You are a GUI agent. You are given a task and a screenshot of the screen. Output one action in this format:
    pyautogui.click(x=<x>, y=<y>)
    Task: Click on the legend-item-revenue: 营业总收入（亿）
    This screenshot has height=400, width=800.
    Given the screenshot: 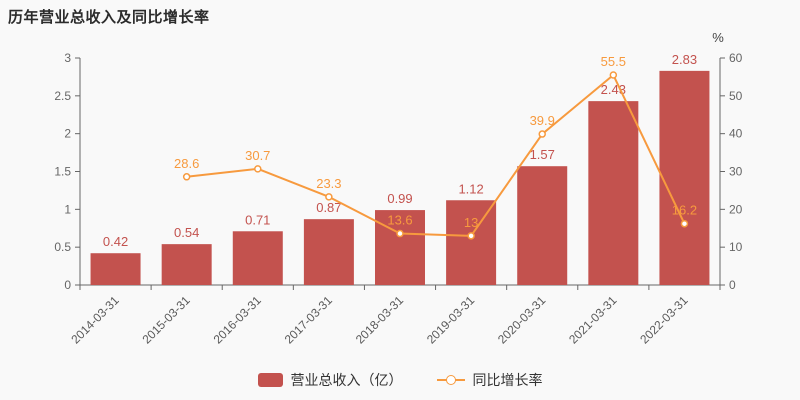 What is the action you would take?
    pyautogui.click(x=330, y=380)
    